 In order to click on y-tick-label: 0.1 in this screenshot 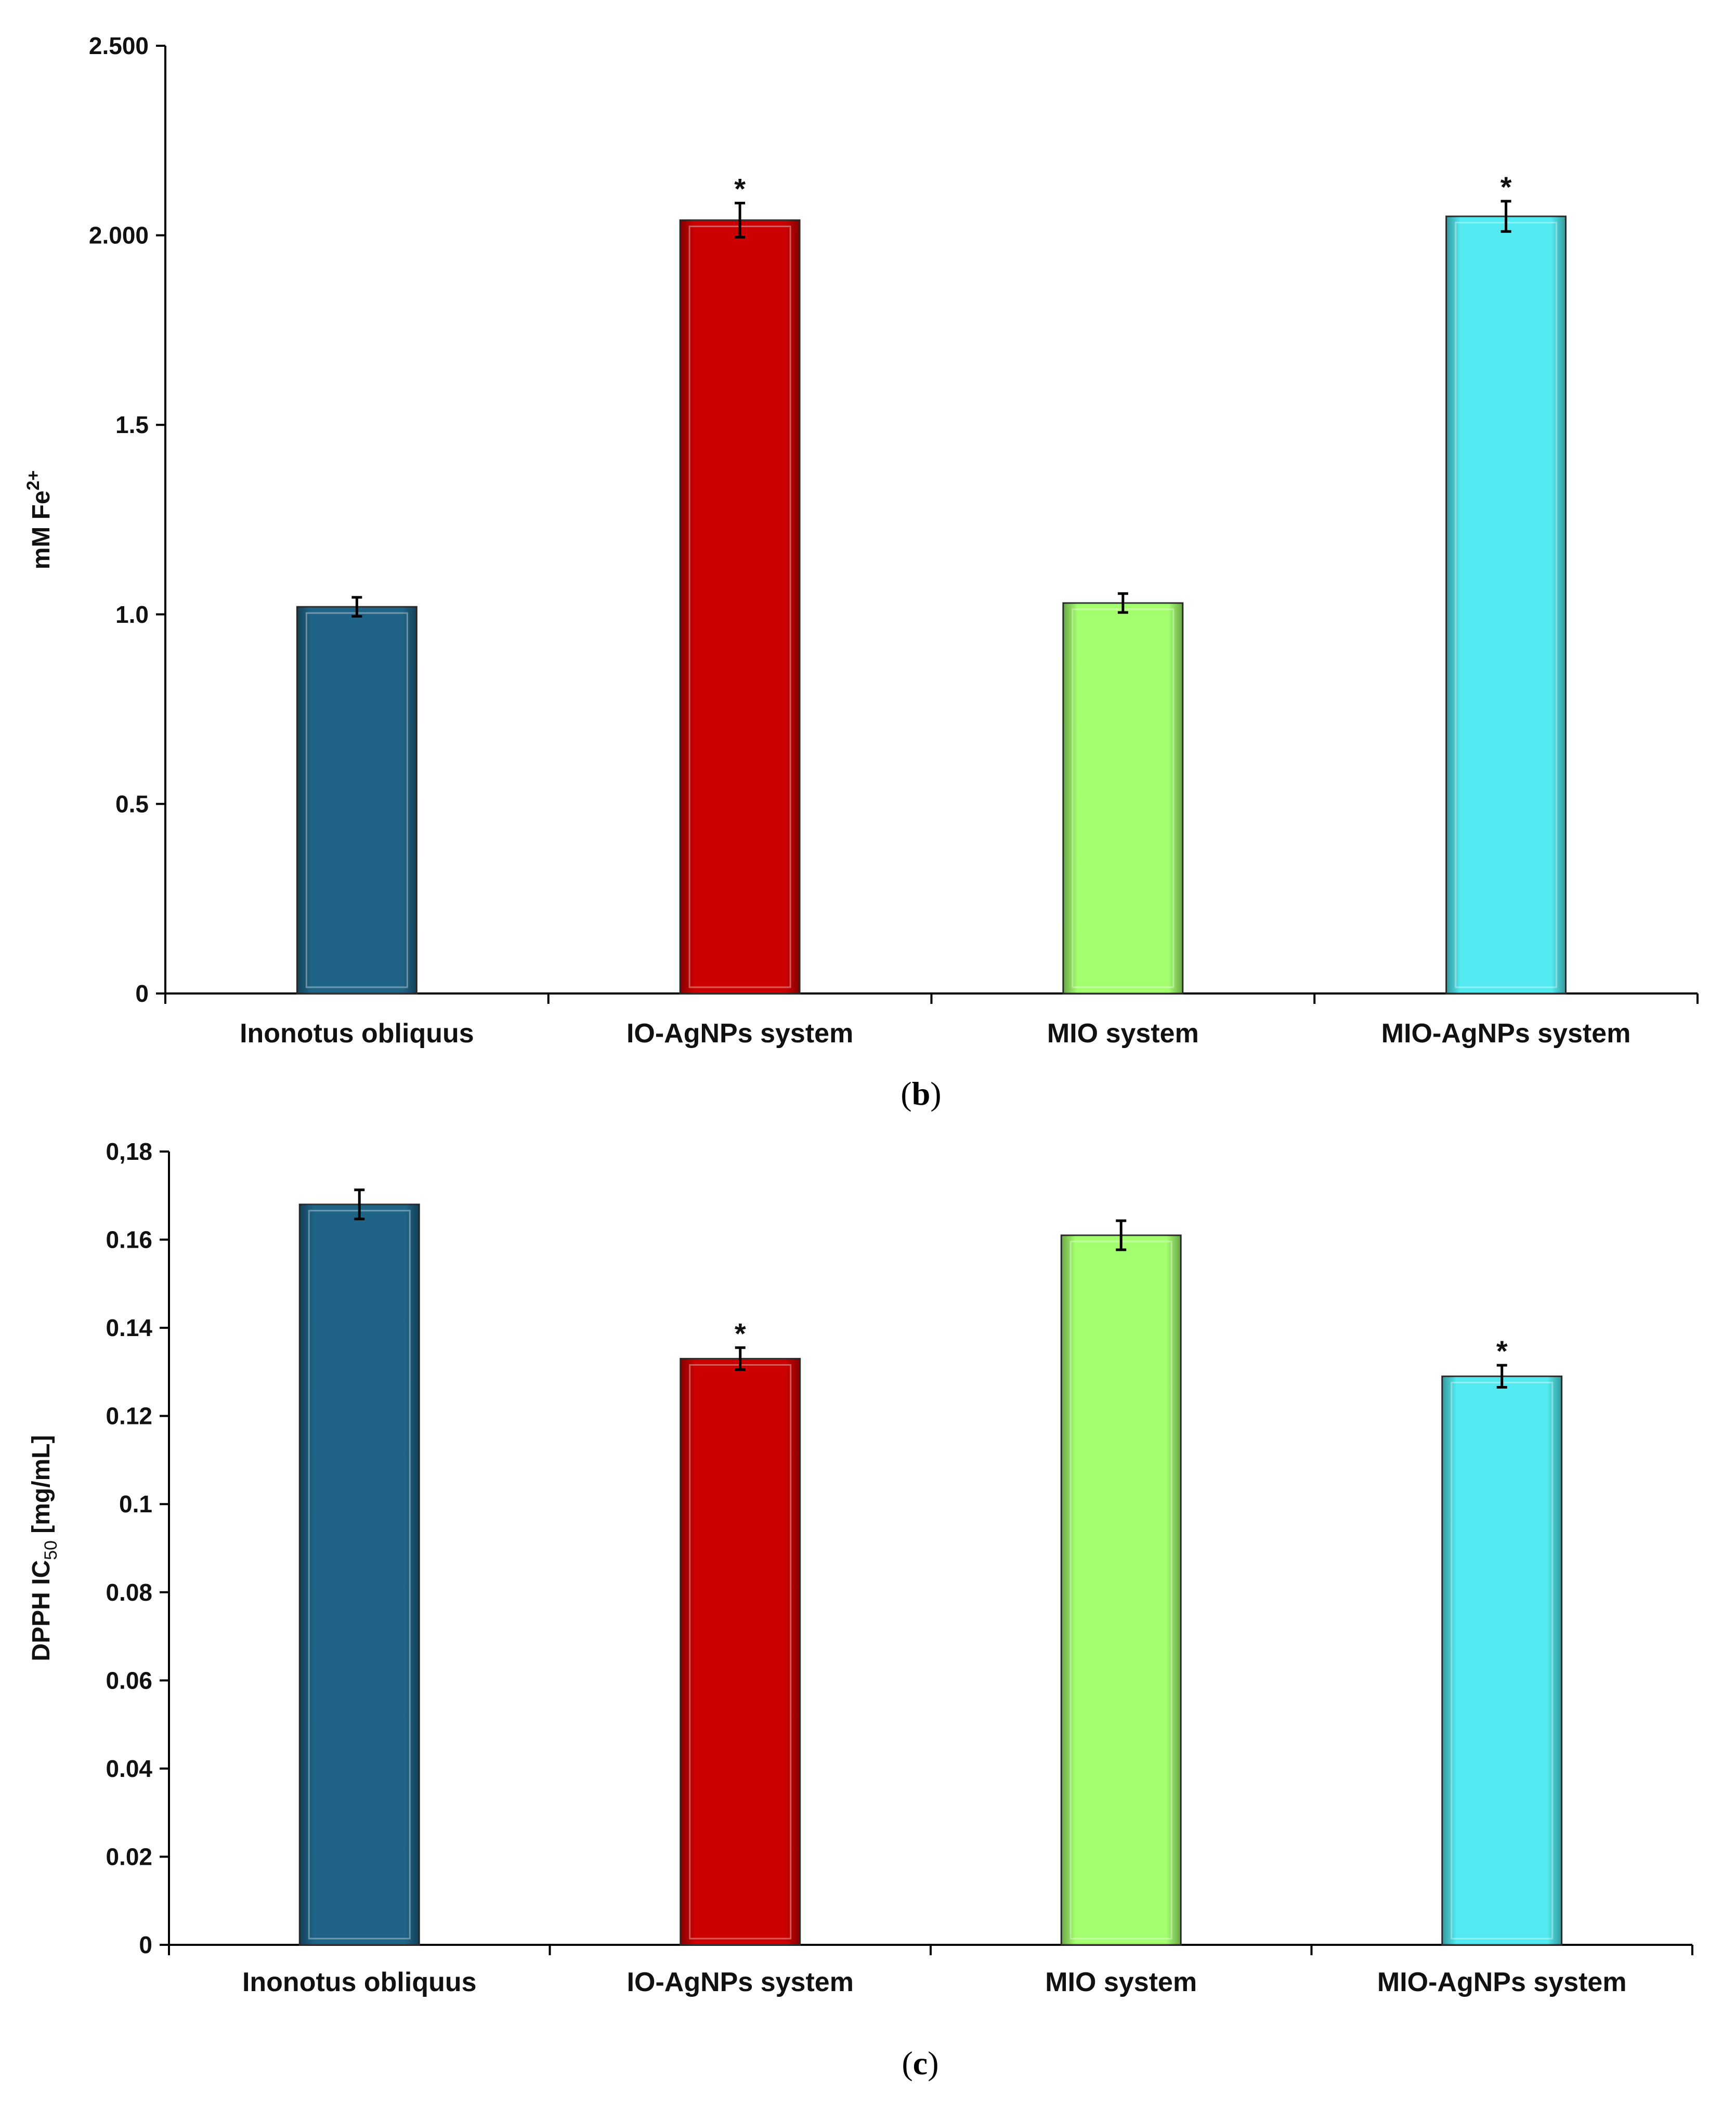, I will do `click(135, 1504)`.